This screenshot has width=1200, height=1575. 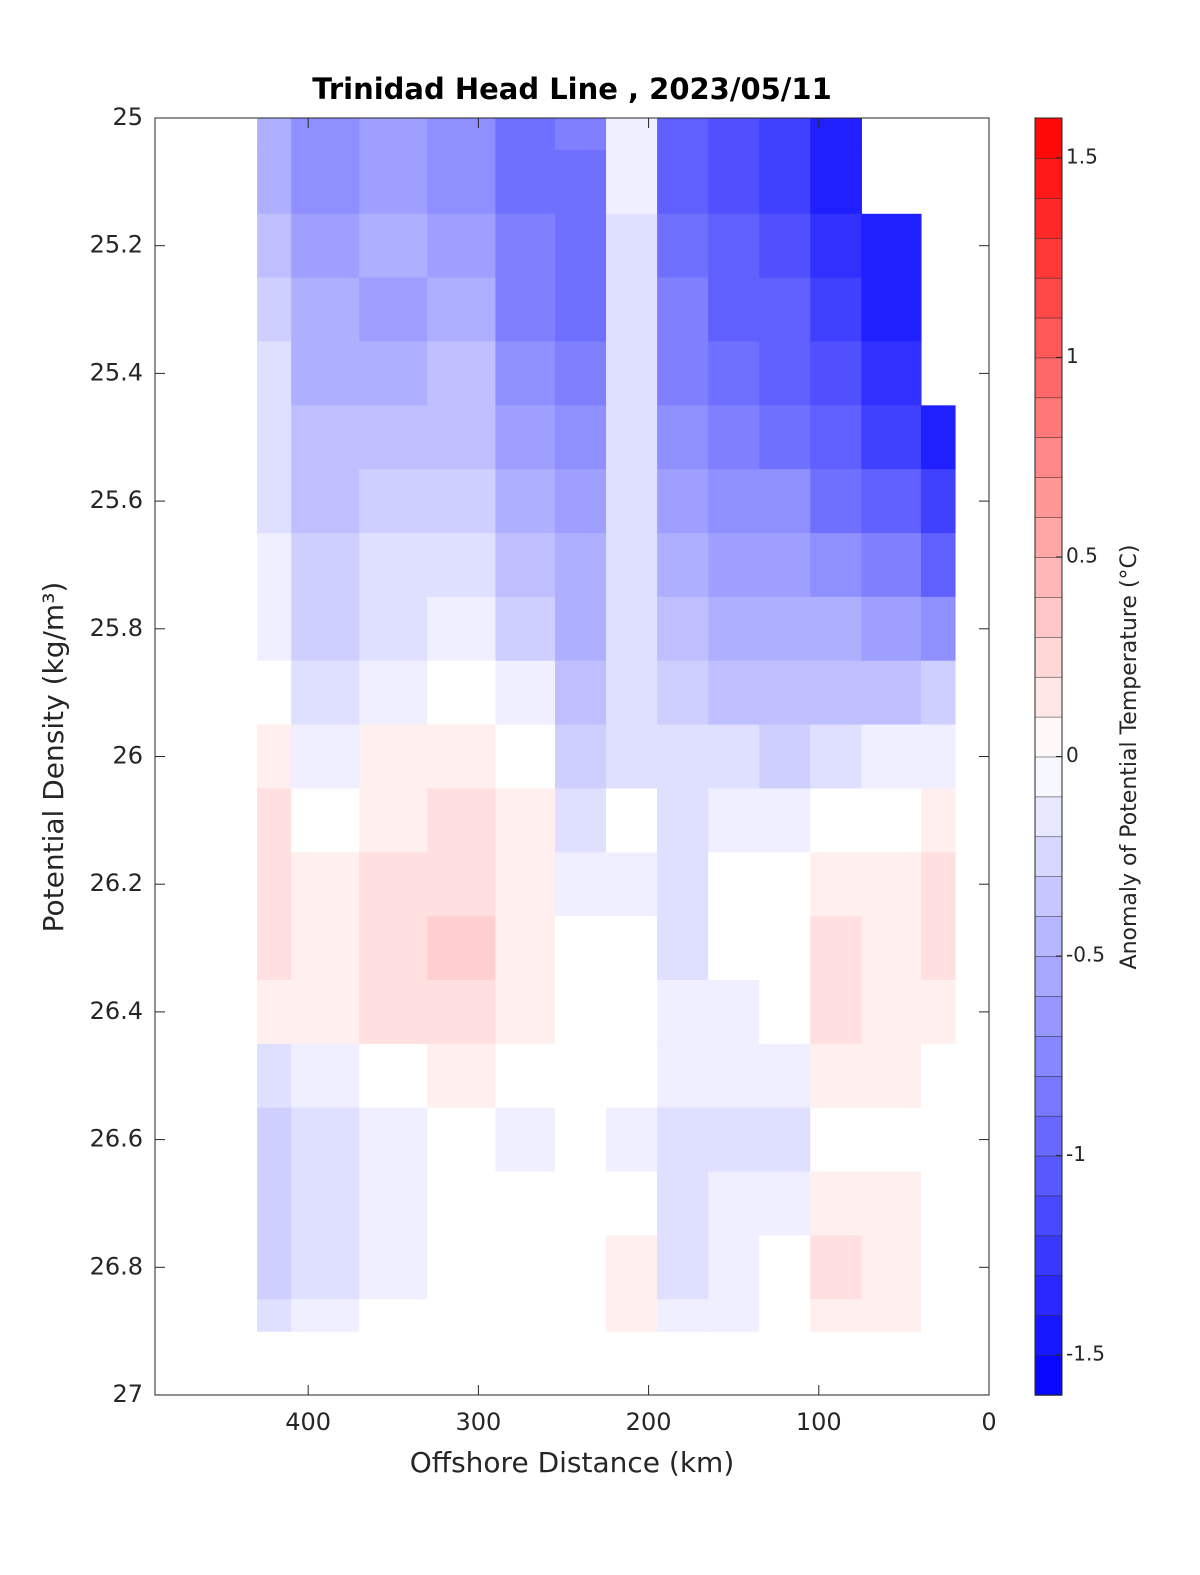 What do you see at coordinates (1072, 356) in the screenshot?
I see `colorbar-tick-label: 1` at bounding box center [1072, 356].